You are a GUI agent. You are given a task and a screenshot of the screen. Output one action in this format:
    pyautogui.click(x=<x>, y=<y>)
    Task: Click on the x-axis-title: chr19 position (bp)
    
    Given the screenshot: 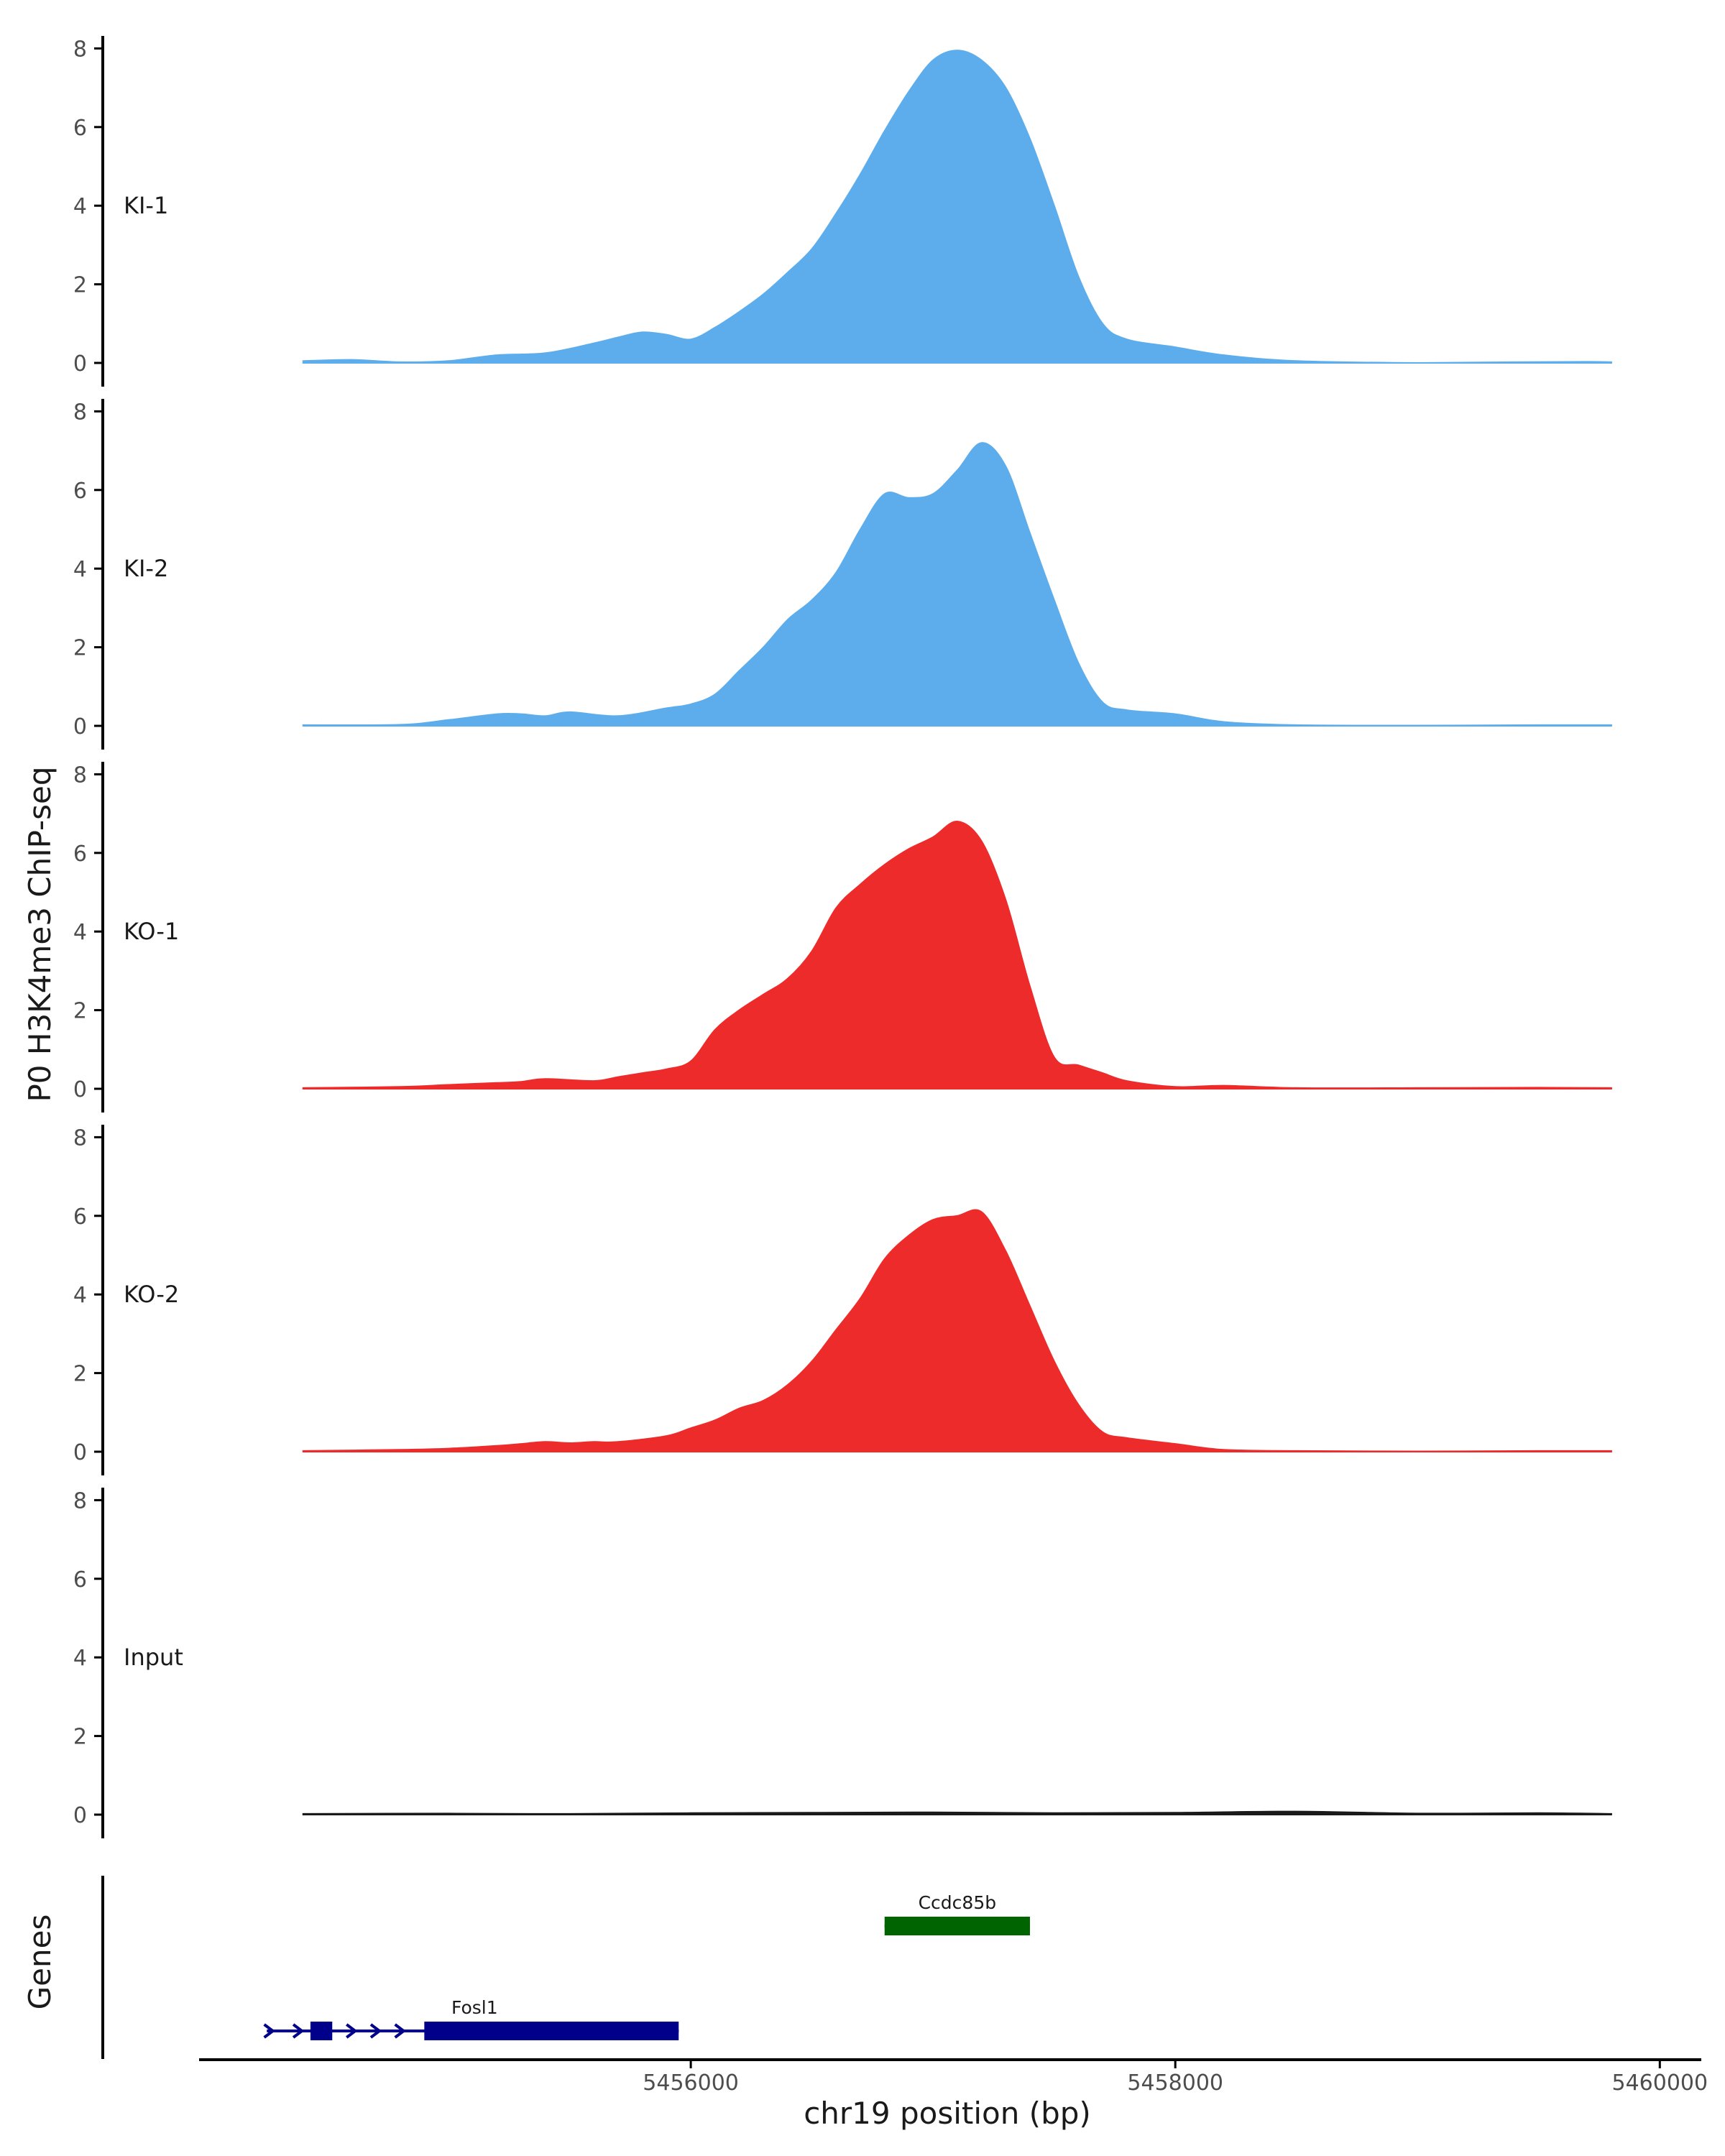 What is the action you would take?
    pyautogui.click(x=947, y=2113)
    